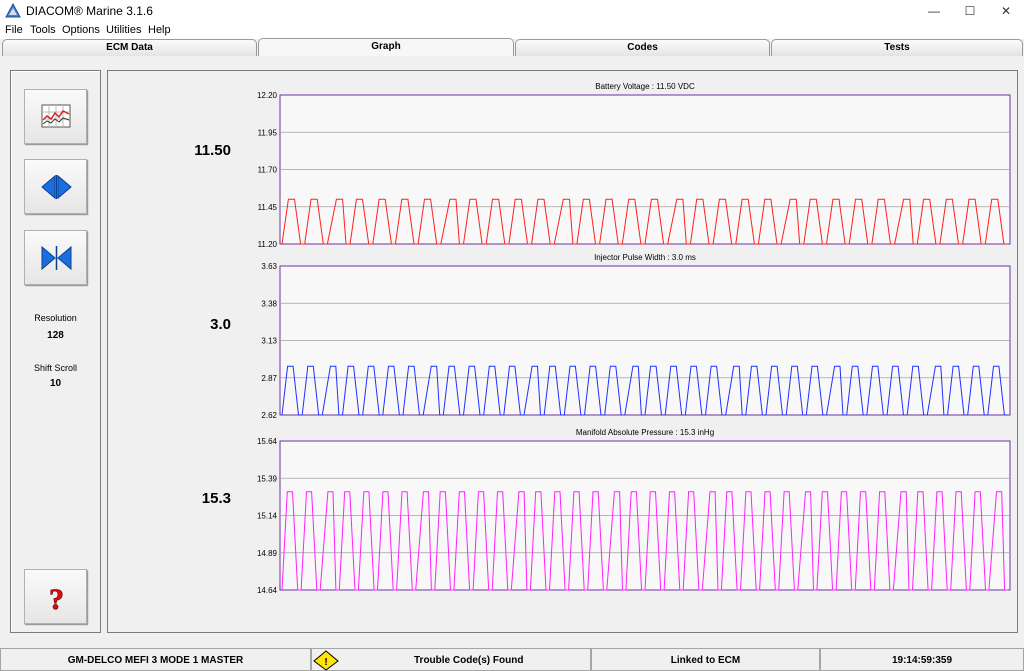  I want to click on battery-voltage-tick-label: 11.45, so click(268, 207).